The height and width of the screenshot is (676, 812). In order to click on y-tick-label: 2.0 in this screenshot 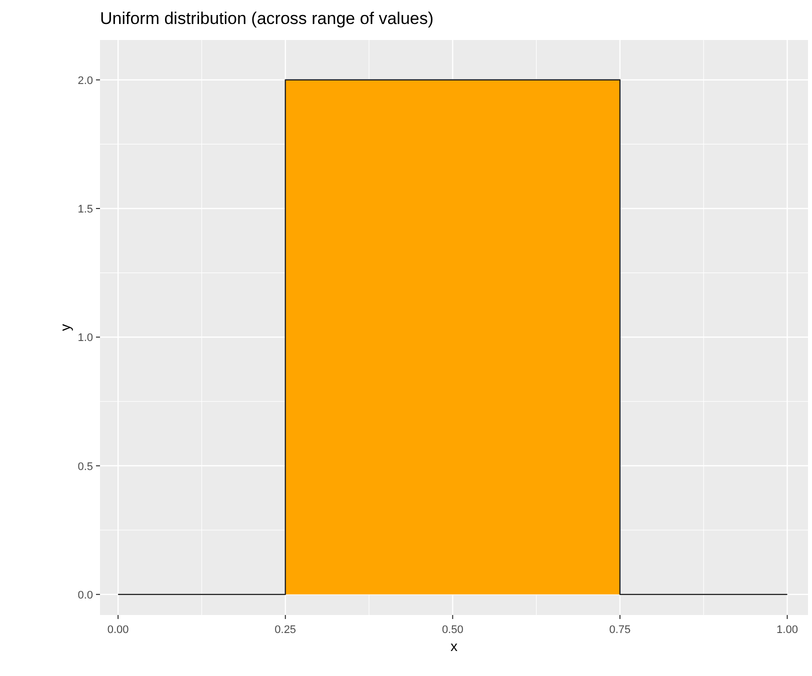, I will do `click(85, 80)`.